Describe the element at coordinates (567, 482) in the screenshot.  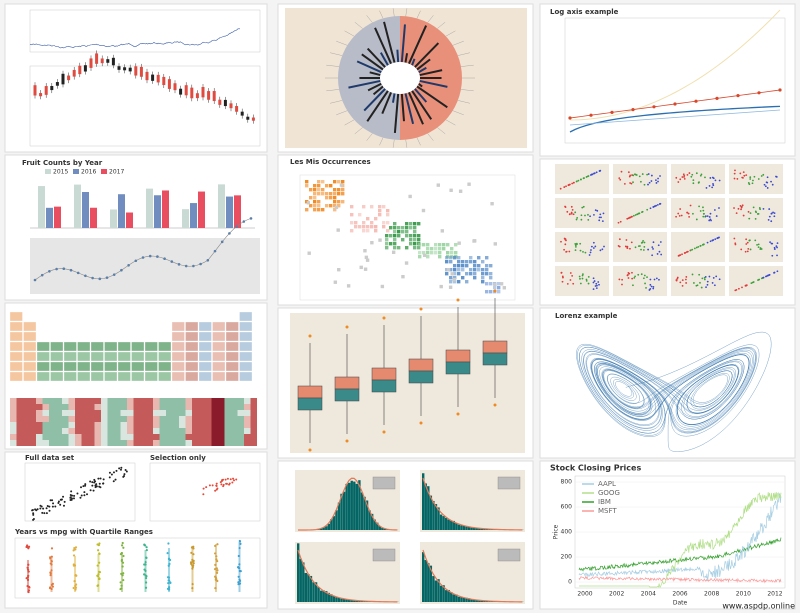
I see `y-tick-label: 800` at that location.